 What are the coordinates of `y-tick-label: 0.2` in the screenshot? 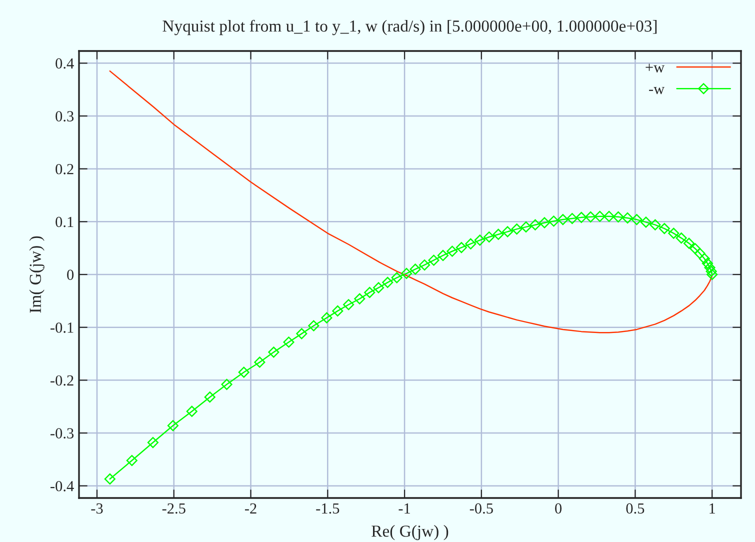 It's located at (65, 169).